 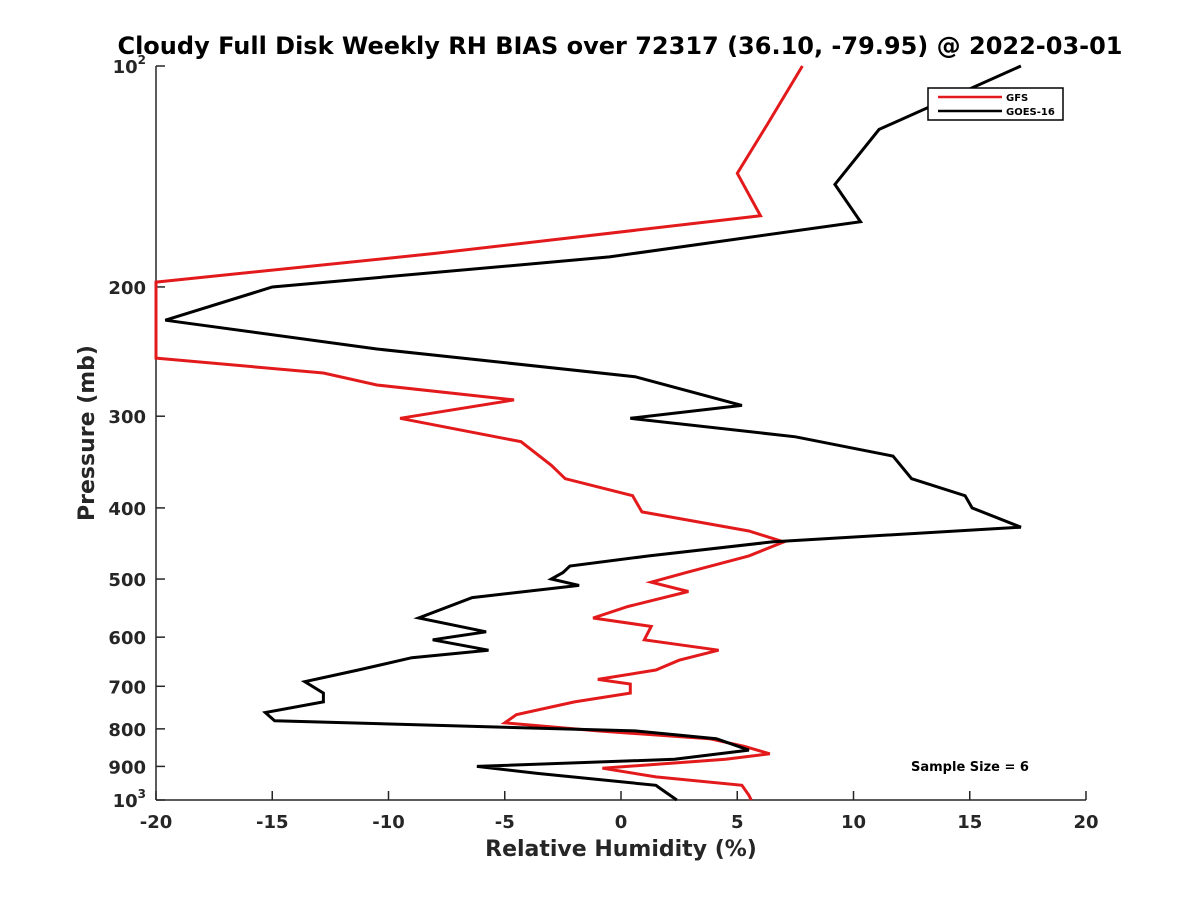 I want to click on x-axis-ticks: -20 -15 -10 -5 0 5 10 15 20, so click(x=619, y=812).